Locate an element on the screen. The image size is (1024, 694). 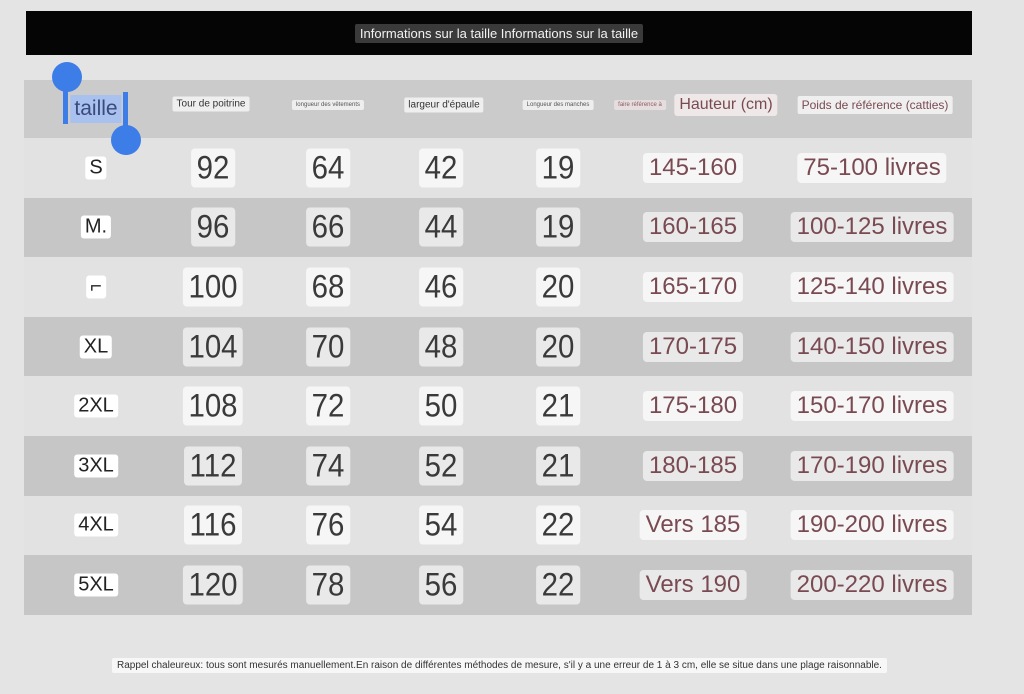
cell-shoulder: 48 is located at coordinates (441, 347).